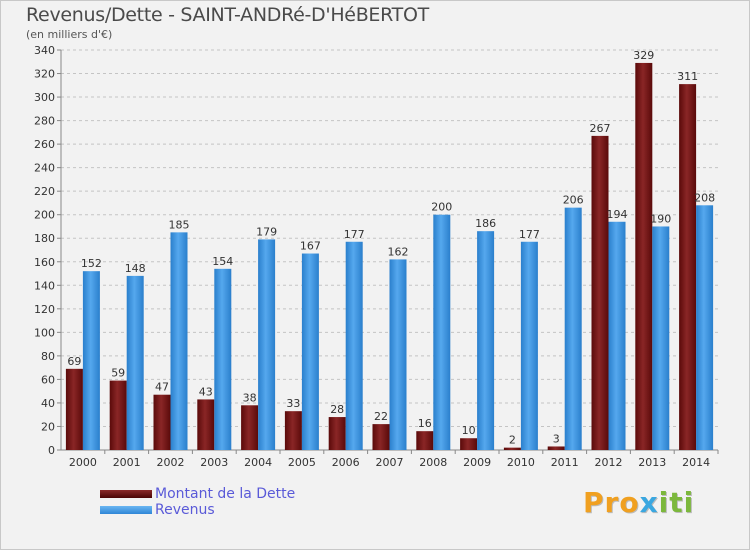 The height and width of the screenshot is (550, 750). I want to click on y-tick-label: 340, so click(44, 50).